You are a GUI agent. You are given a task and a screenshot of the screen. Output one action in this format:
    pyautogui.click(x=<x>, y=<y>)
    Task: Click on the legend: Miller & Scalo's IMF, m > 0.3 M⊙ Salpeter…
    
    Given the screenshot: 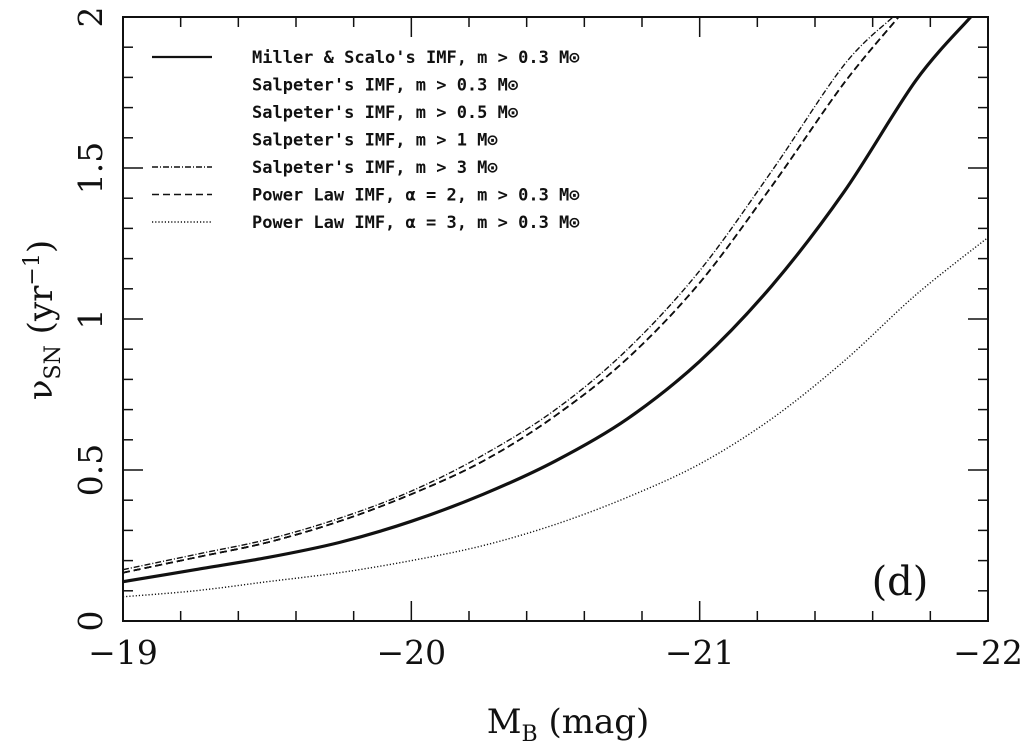 What is the action you would take?
    pyautogui.click(x=366, y=140)
    